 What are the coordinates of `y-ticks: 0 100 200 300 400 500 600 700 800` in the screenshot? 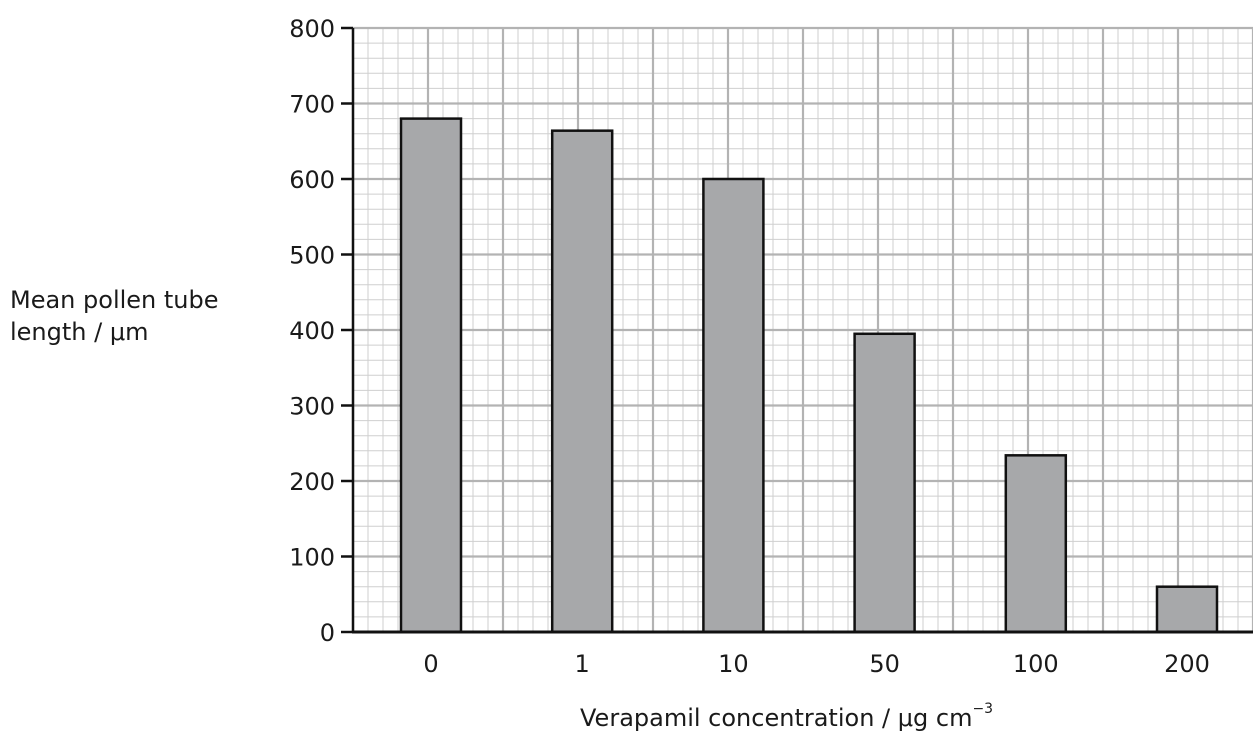 It's located at (321, 331).